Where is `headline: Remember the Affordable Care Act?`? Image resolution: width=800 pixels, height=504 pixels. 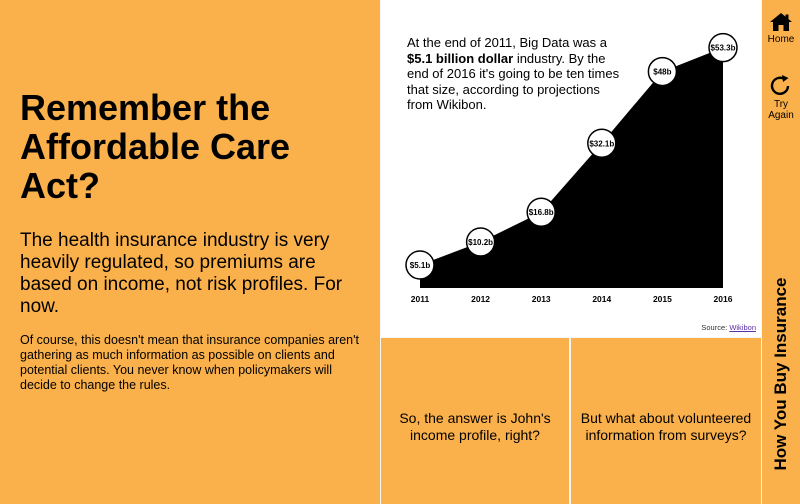 headline: Remember the Affordable Care Act? is located at coordinates (155, 146).